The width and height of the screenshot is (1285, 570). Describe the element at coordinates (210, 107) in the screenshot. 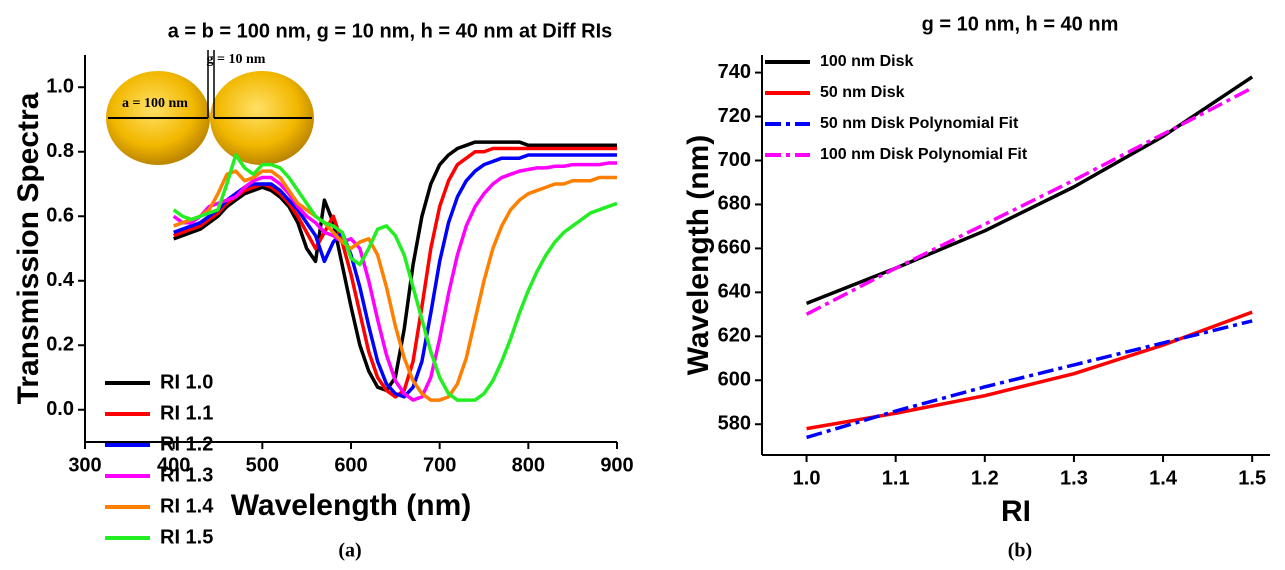

I see `inset` at that location.